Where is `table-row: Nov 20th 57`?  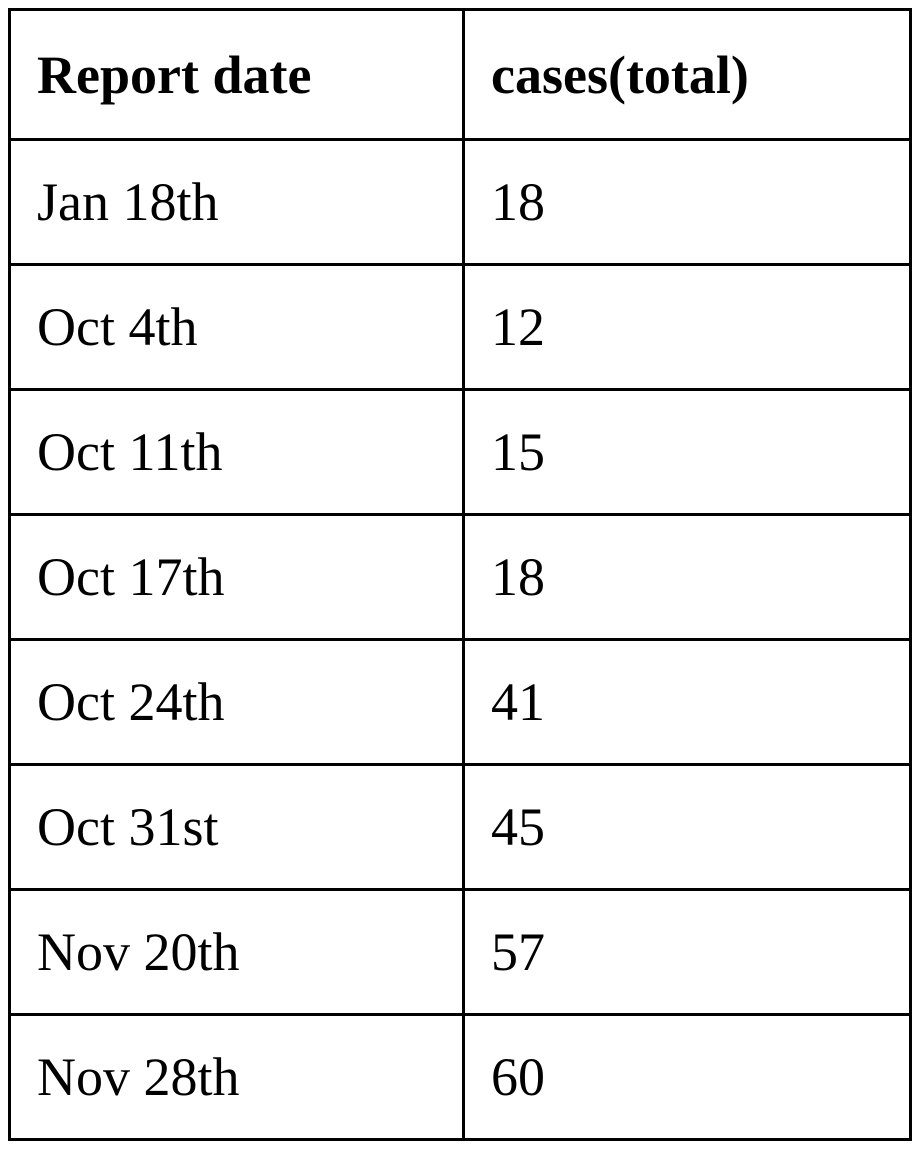
table-row: Nov 20th 57 is located at coordinates (460, 952).